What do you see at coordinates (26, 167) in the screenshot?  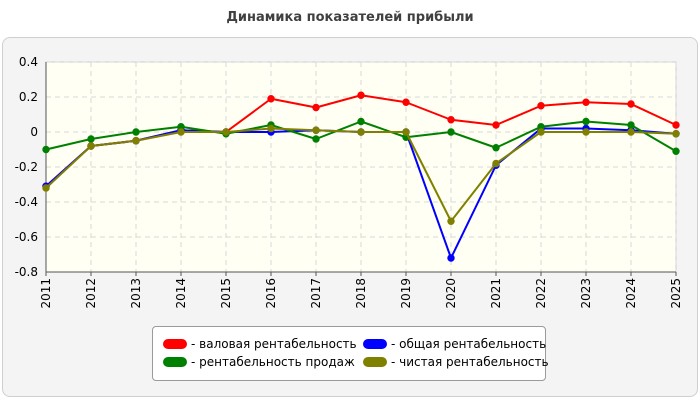 I see `y-tick-label: -0.2` at bounding box center [26, 167].